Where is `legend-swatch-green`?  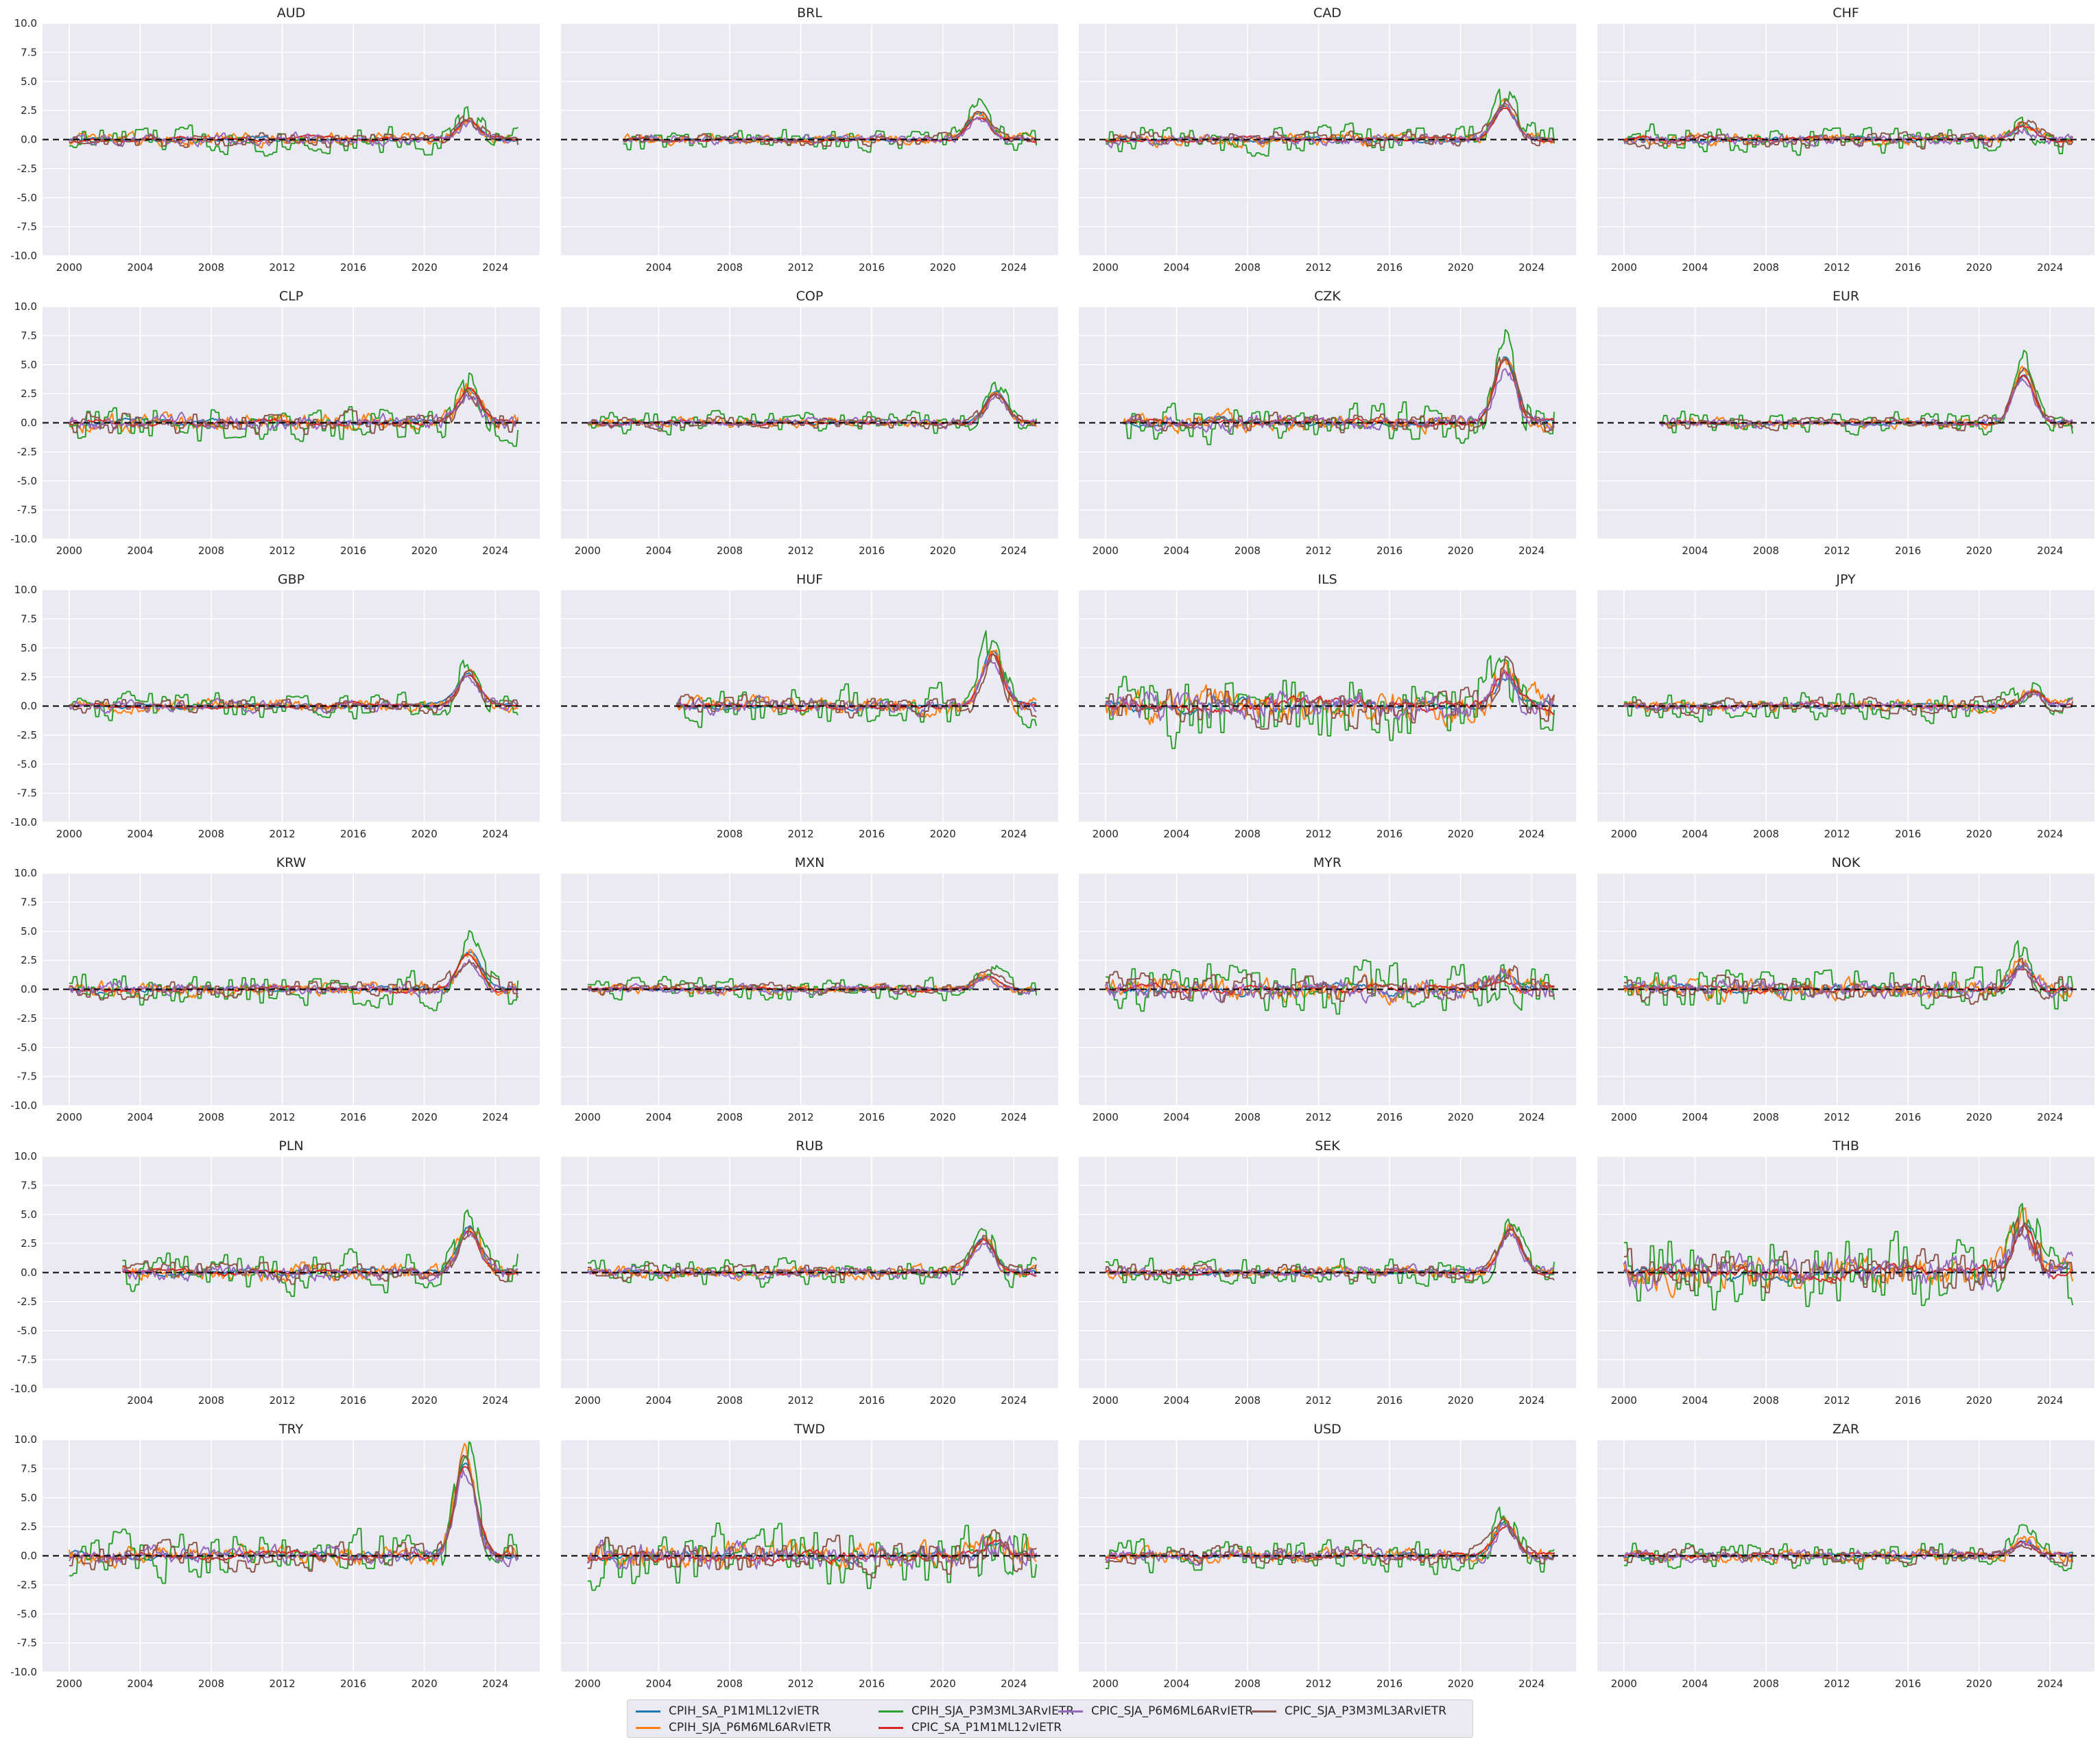 legend-swatch-green is located at coordinates (891, 1712).